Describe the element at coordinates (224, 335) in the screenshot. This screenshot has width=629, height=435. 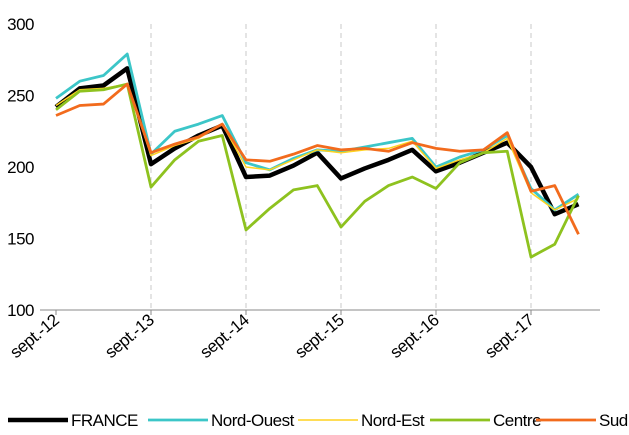
I see `x-tick-label: sept.-14` at that location.